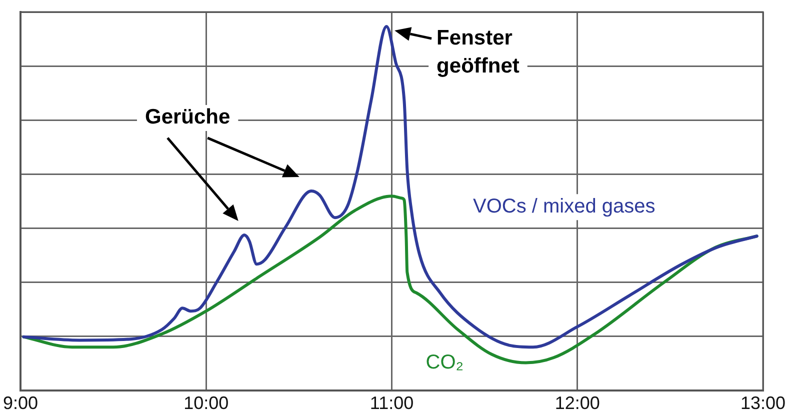  What do you see at coordinates (445, 362) in the screenshot?
I see `series-label: CO₂` at bounding box center [445, 362].